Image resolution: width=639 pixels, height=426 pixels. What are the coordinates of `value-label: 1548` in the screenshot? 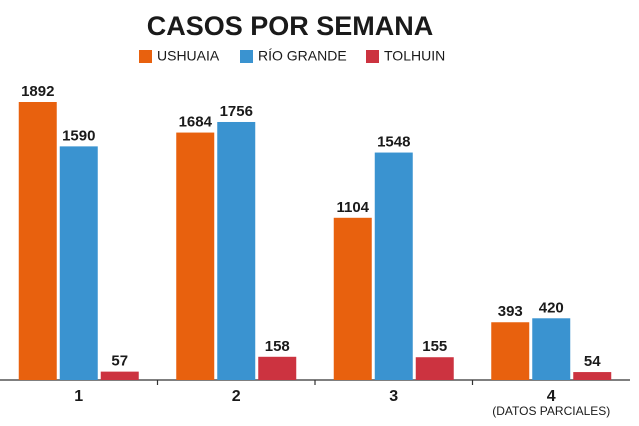 It's located at (393, 142).